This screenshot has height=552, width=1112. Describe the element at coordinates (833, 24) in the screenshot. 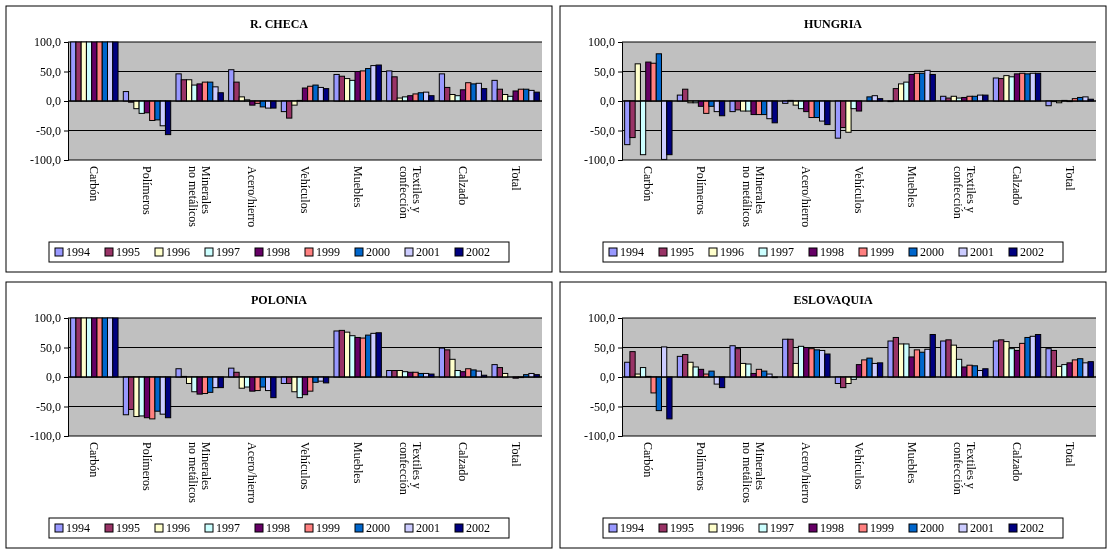

I see `chart-title: HUNGRIA` at that location.